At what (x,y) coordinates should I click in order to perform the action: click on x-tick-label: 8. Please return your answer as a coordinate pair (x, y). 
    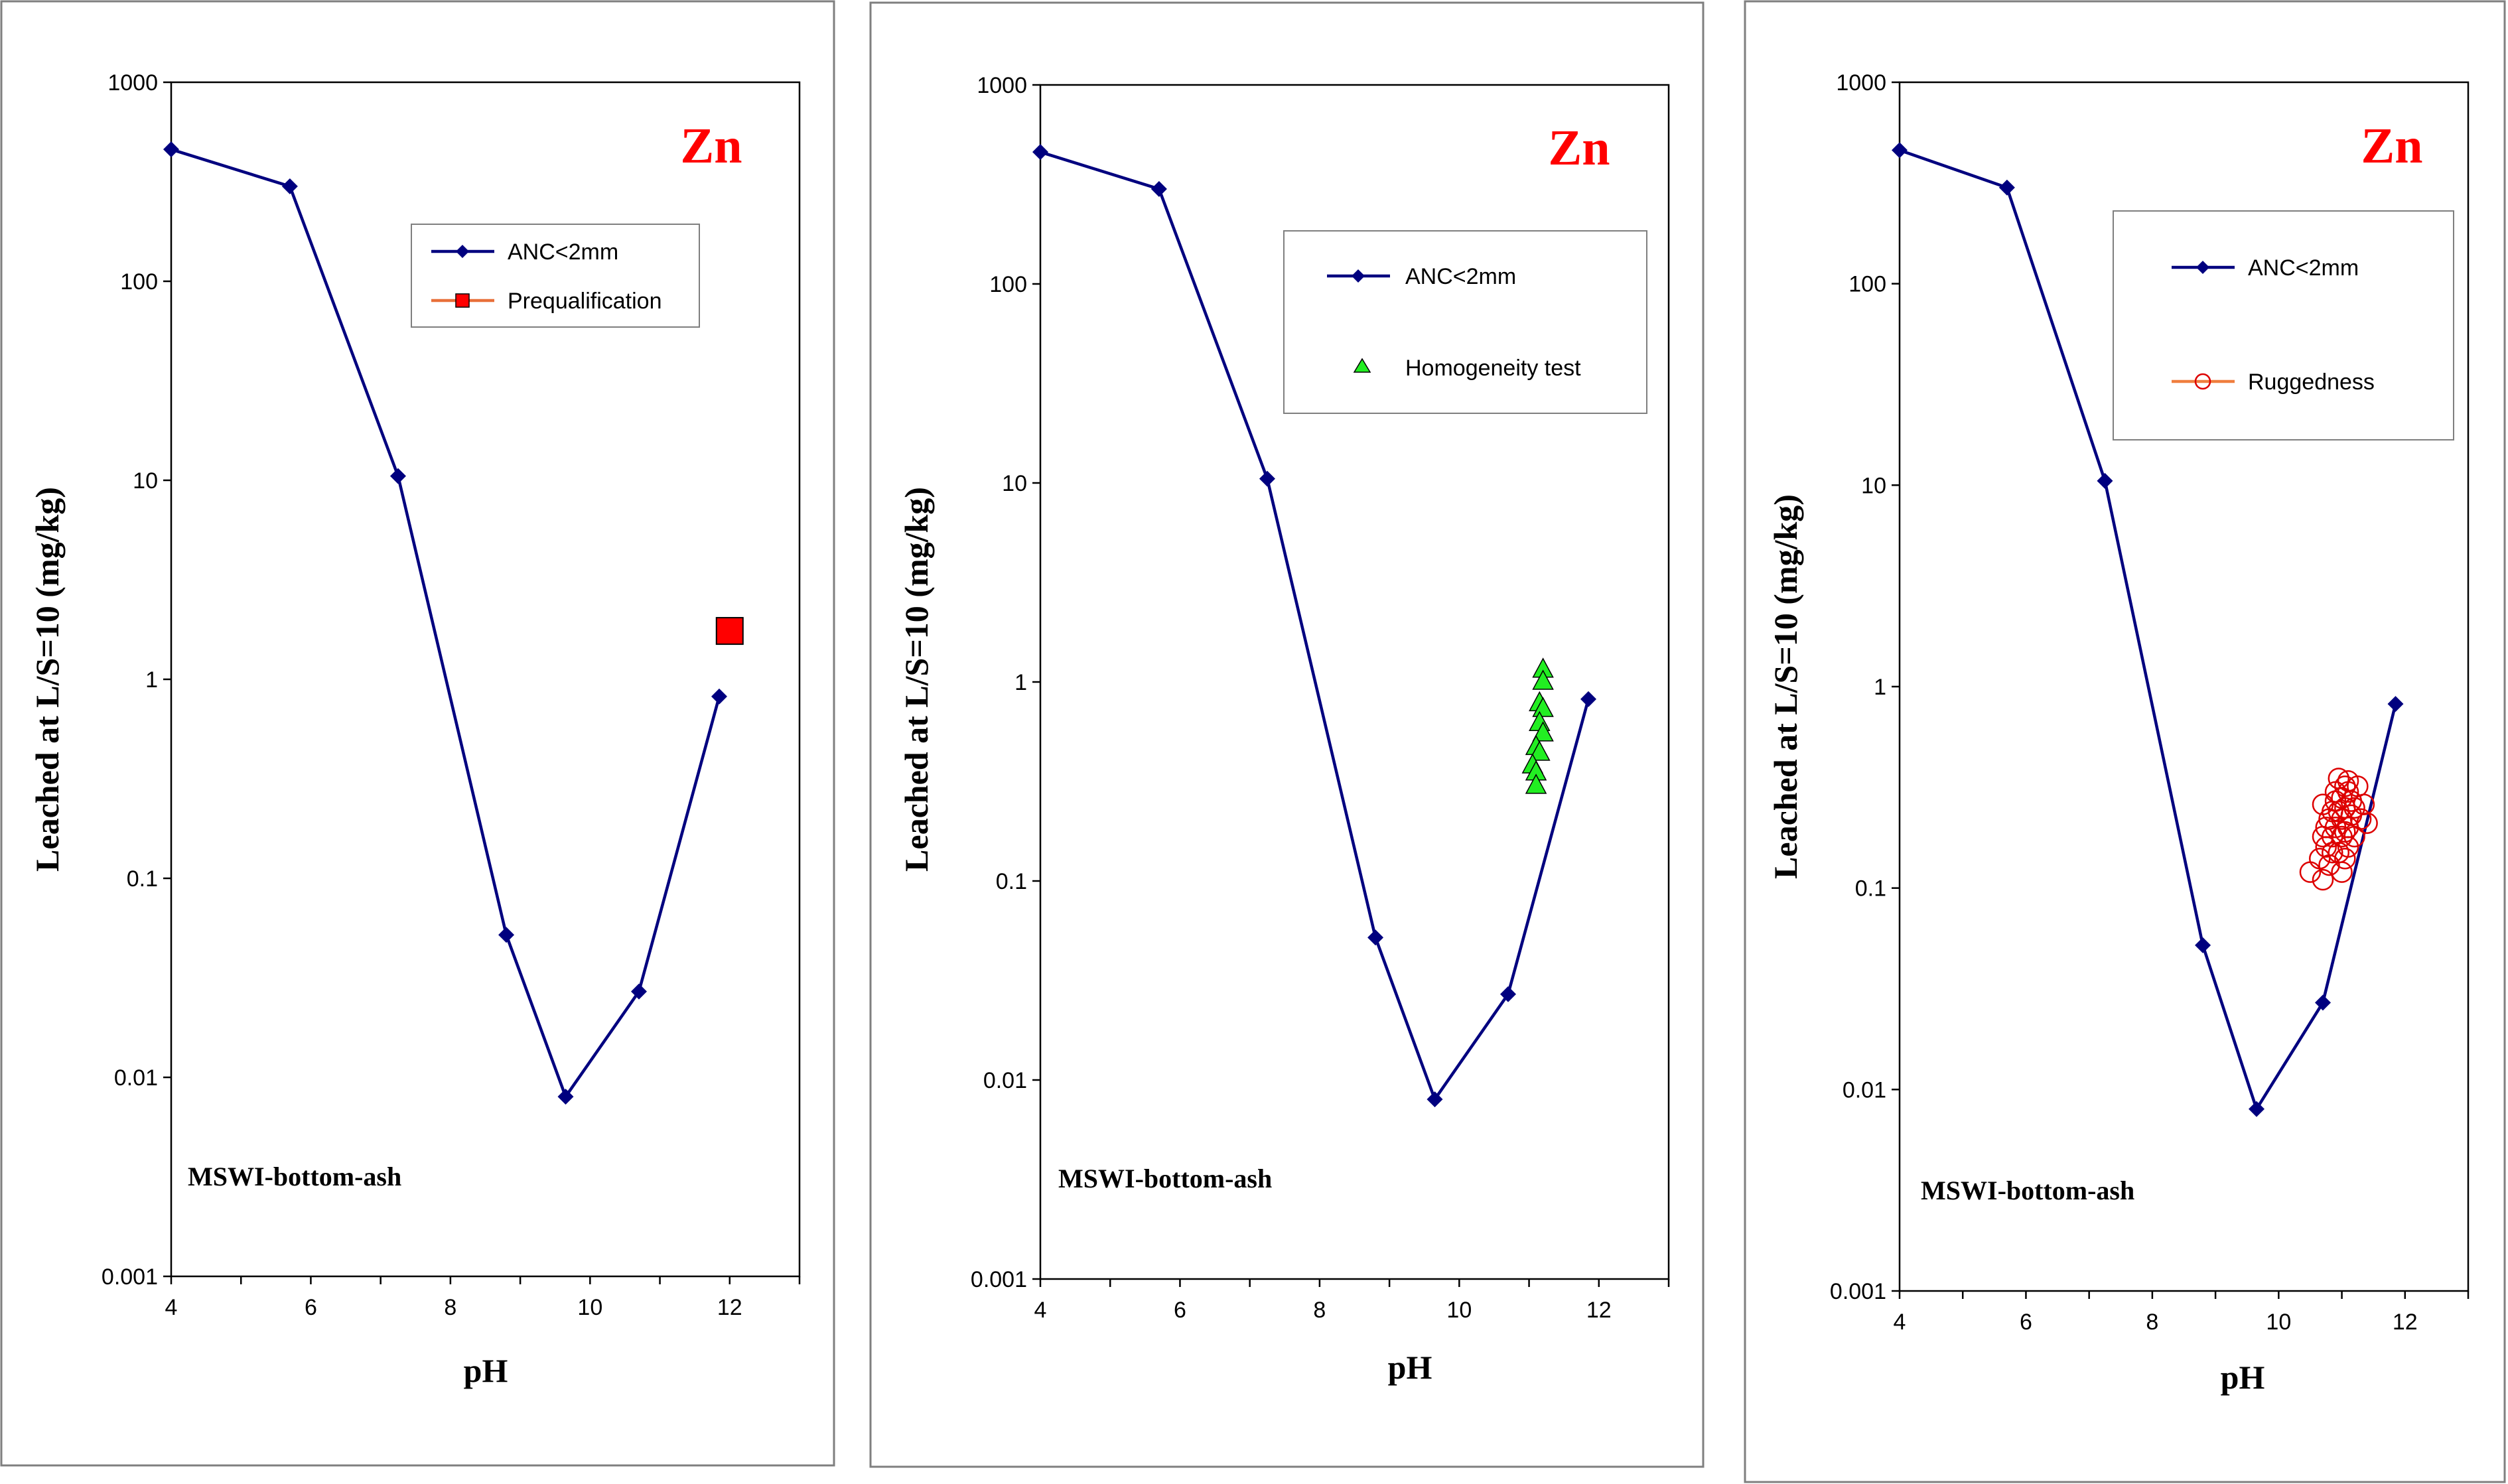
    Looking at the image, I should click on (2152, 1322).